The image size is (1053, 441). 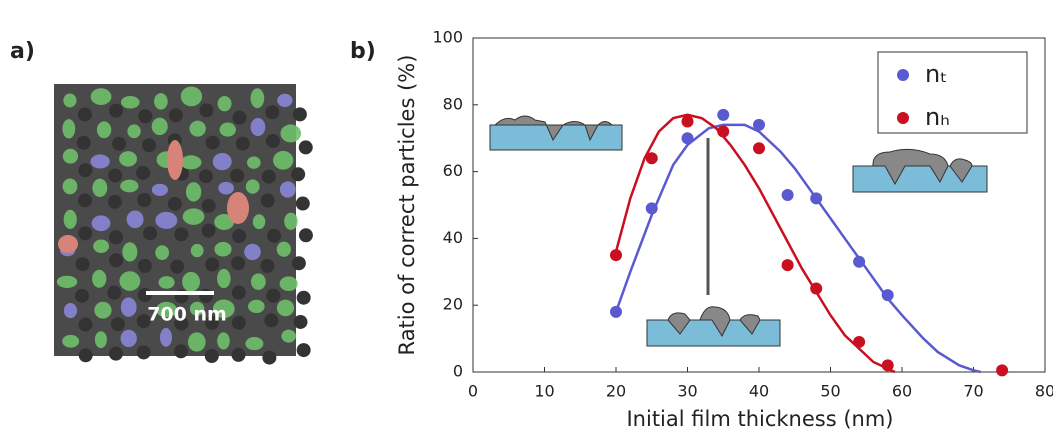 What do you see at coordinates (22, 51) in the screenshot?
I see `panel-label: a)` at bounding box center [22, 51].